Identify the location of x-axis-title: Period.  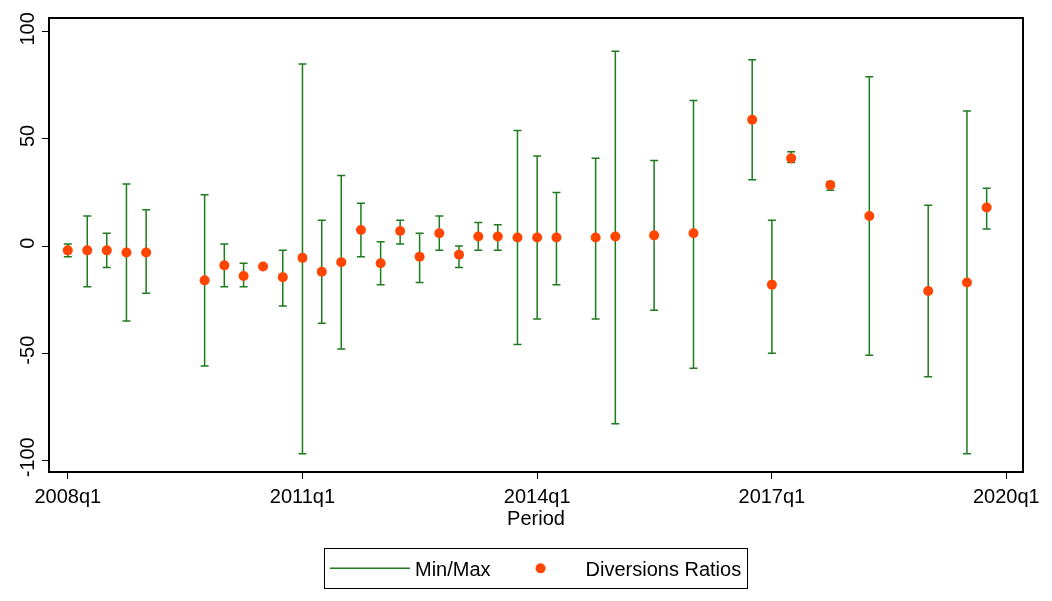
(536, 517).